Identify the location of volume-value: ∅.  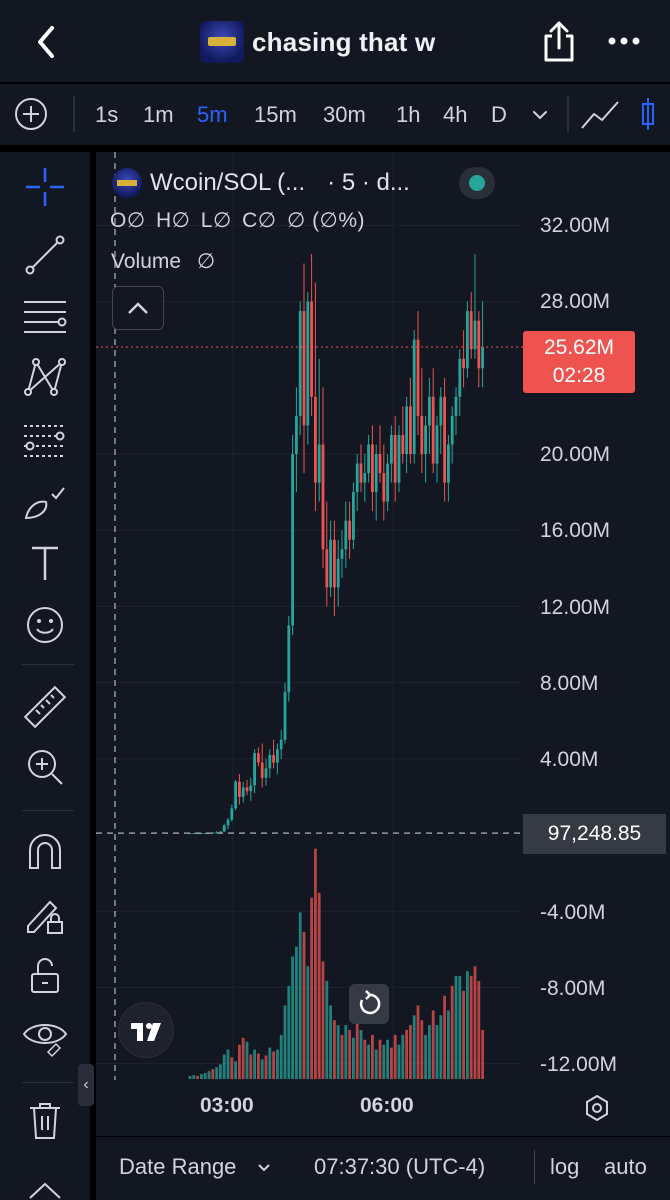
(206, 261).